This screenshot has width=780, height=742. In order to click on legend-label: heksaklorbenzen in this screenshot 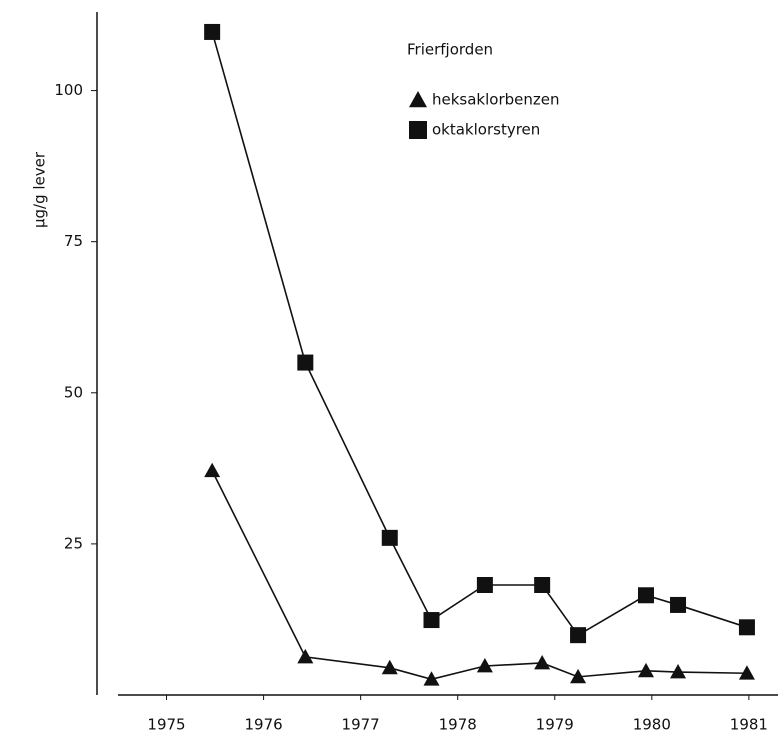, I will do `click(496, 100)`.